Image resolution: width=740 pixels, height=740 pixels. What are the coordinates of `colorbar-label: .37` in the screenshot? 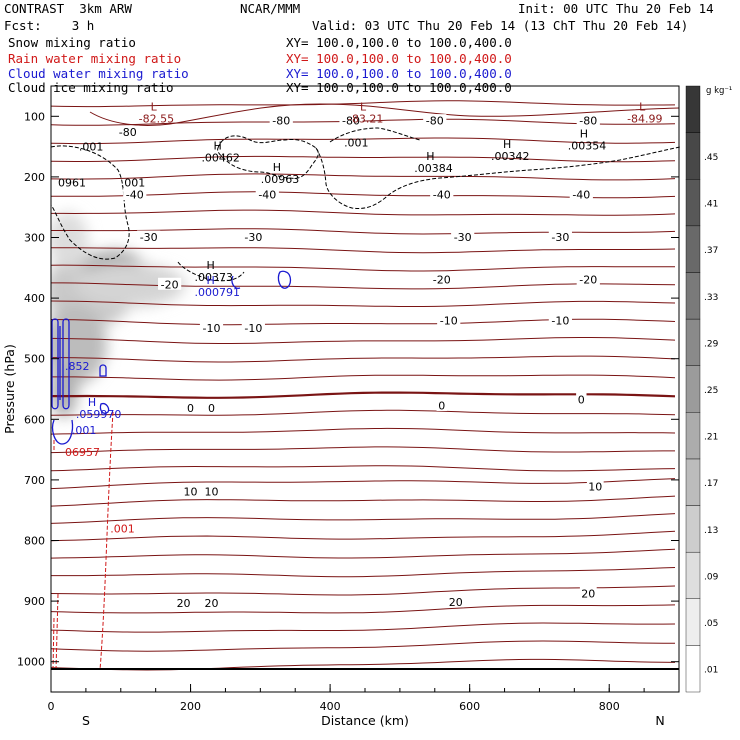 It's located at (711, 251).